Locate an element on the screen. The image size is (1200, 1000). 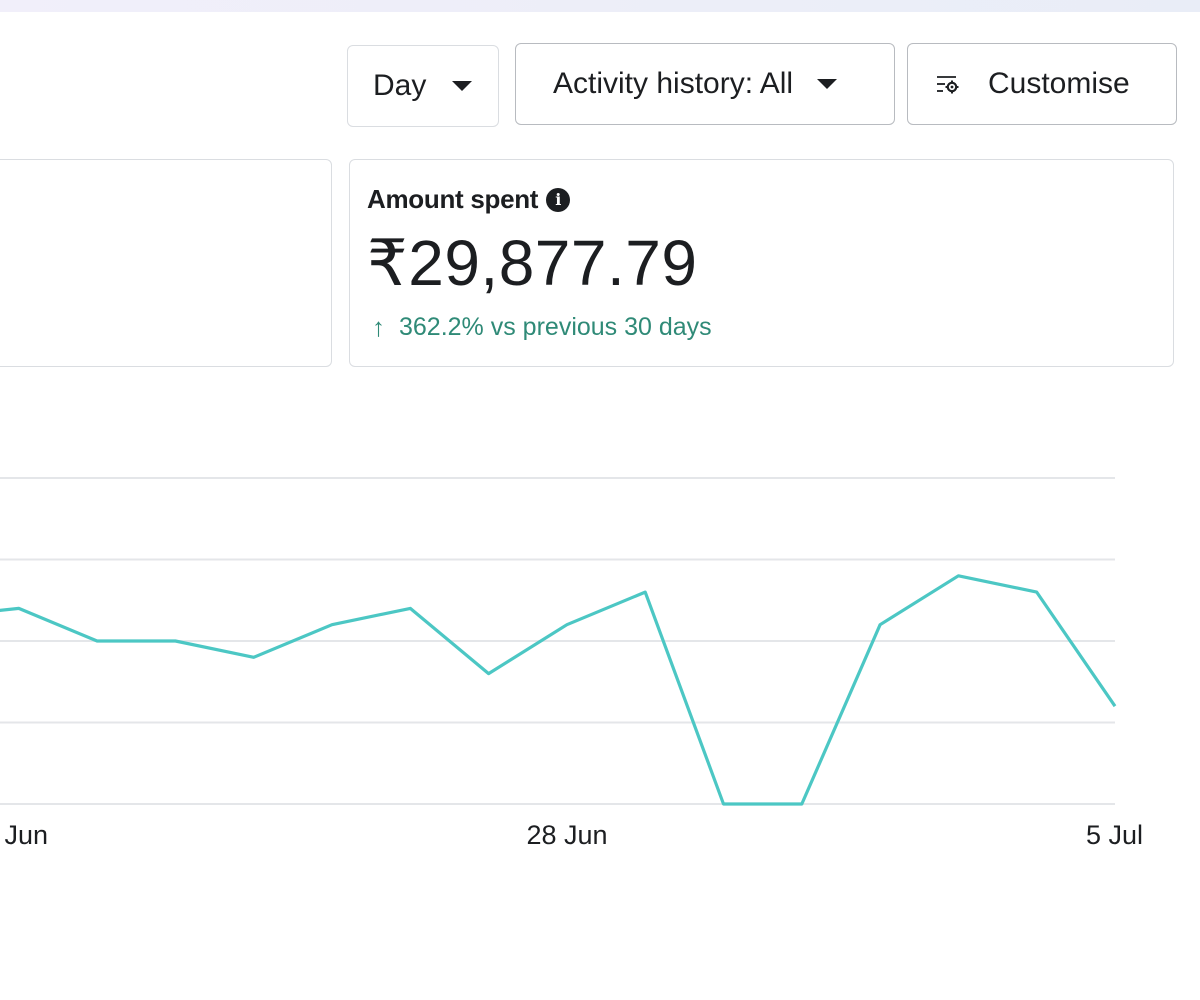
info-icon: i is located at coordinates (558, 199).